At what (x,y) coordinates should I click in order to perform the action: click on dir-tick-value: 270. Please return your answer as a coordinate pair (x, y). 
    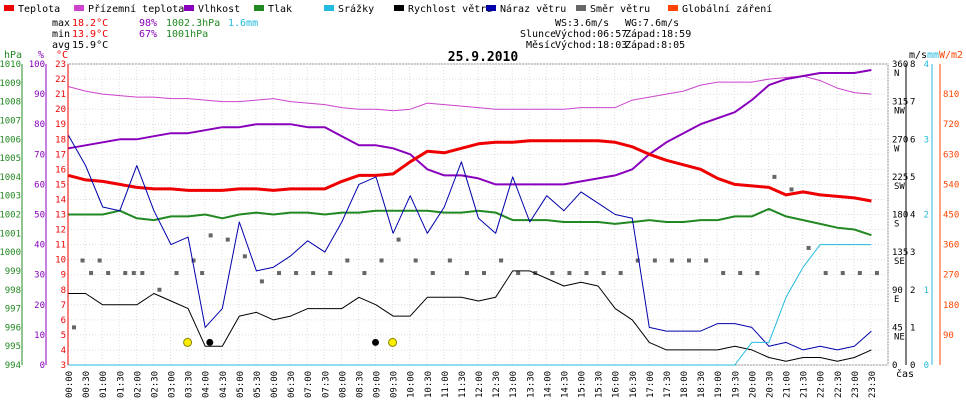
    Looking at the image, I should click on (900, 140).